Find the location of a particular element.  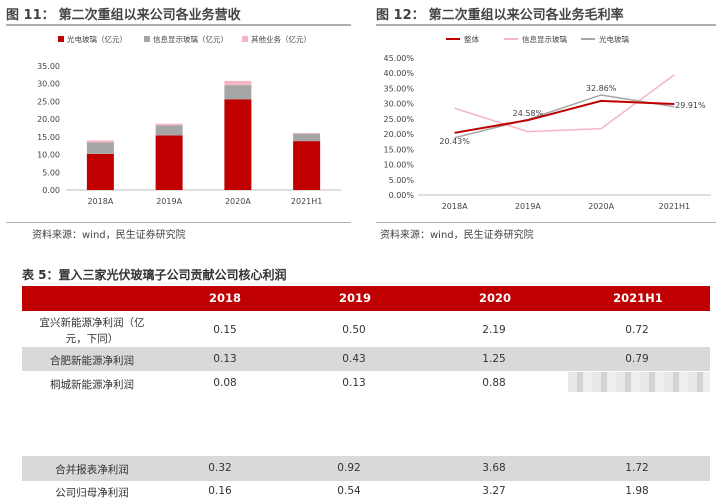

y-tick-label: 35.00 is located at coordinates (48, 66).